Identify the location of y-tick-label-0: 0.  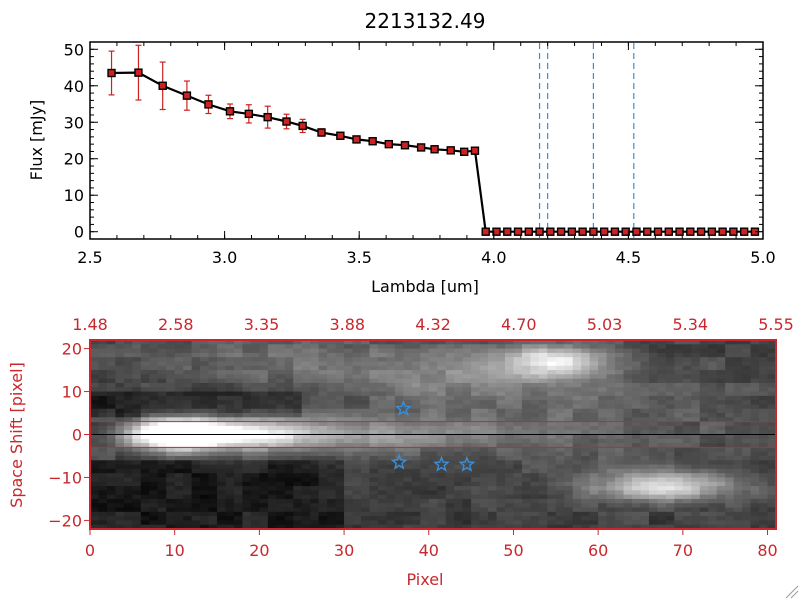
(79, 232).